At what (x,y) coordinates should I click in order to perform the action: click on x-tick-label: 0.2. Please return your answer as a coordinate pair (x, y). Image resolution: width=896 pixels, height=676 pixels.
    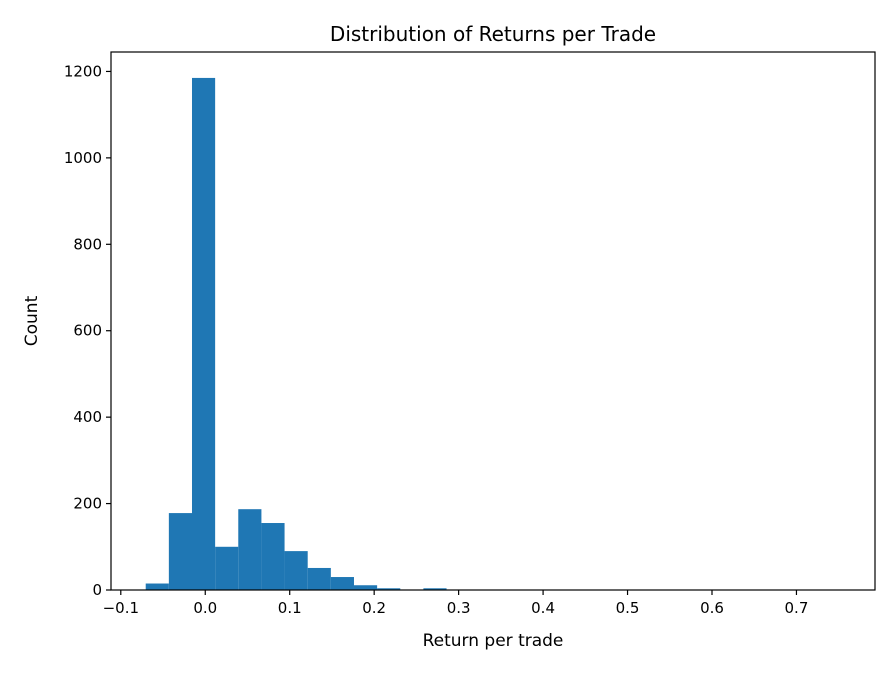
    Looking at the image, I should click on (374, 608).